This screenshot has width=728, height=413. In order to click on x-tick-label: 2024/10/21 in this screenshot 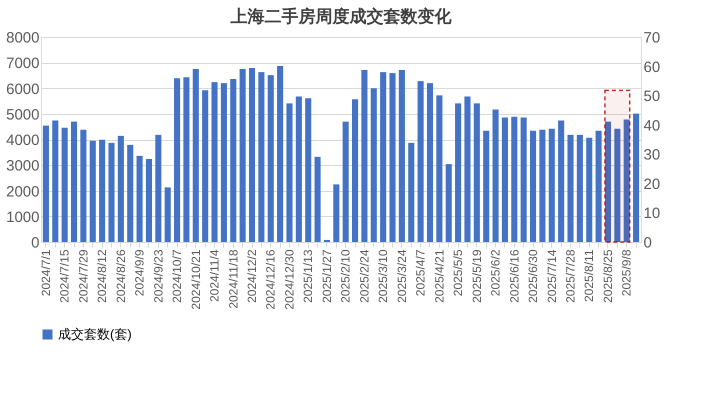, I will do `click(195, 279)`.